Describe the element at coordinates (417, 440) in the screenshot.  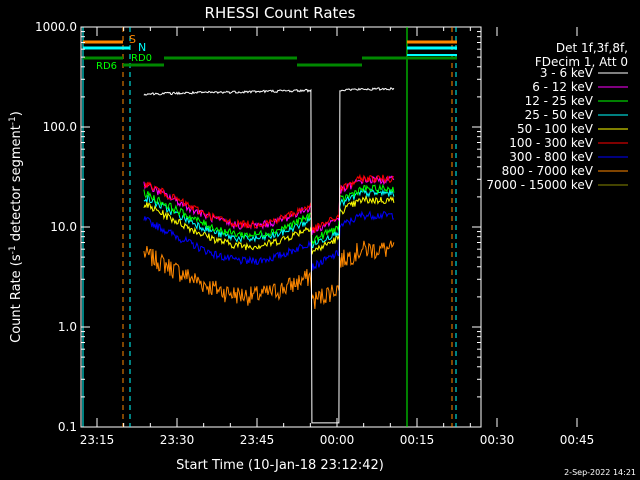
I see `x-tick-label: 00:15` at that location.